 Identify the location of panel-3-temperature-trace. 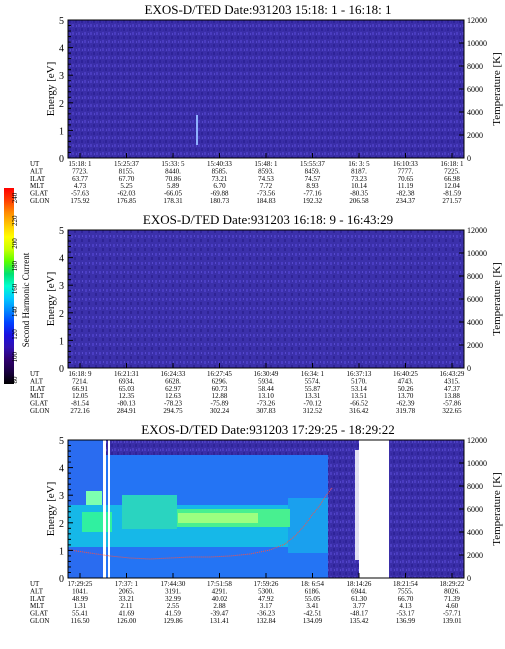
(201, 523).